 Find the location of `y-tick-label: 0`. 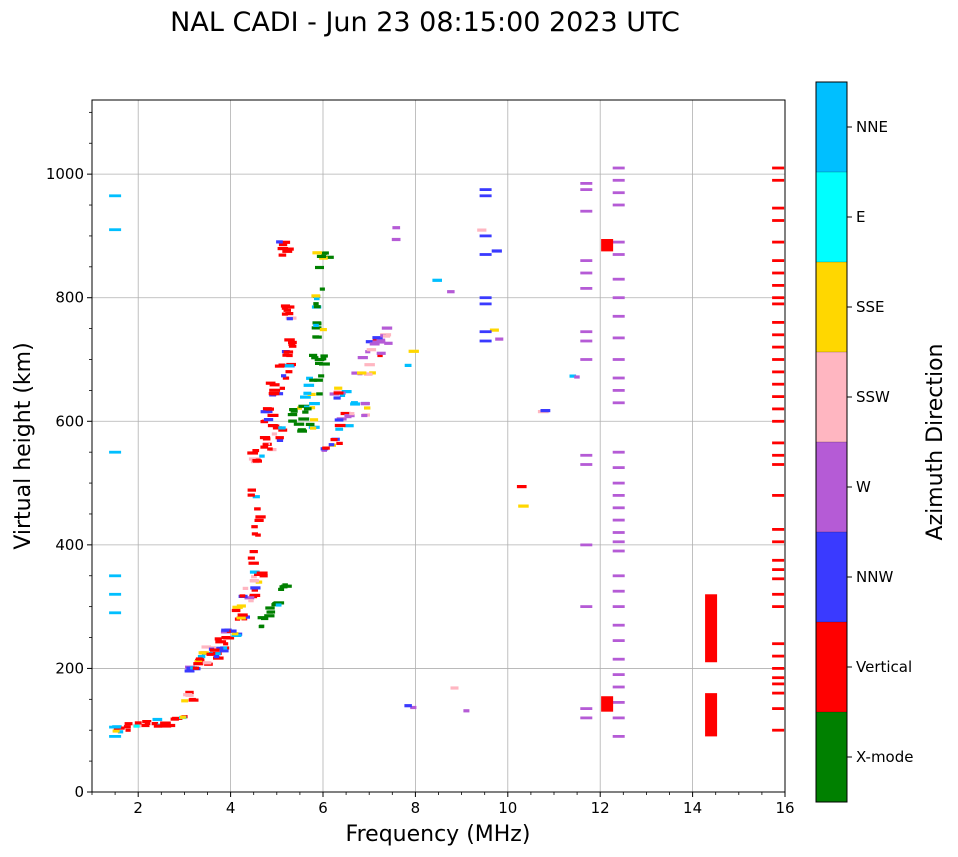

y-tick-label: 0 is located at coordinates (79, 792).